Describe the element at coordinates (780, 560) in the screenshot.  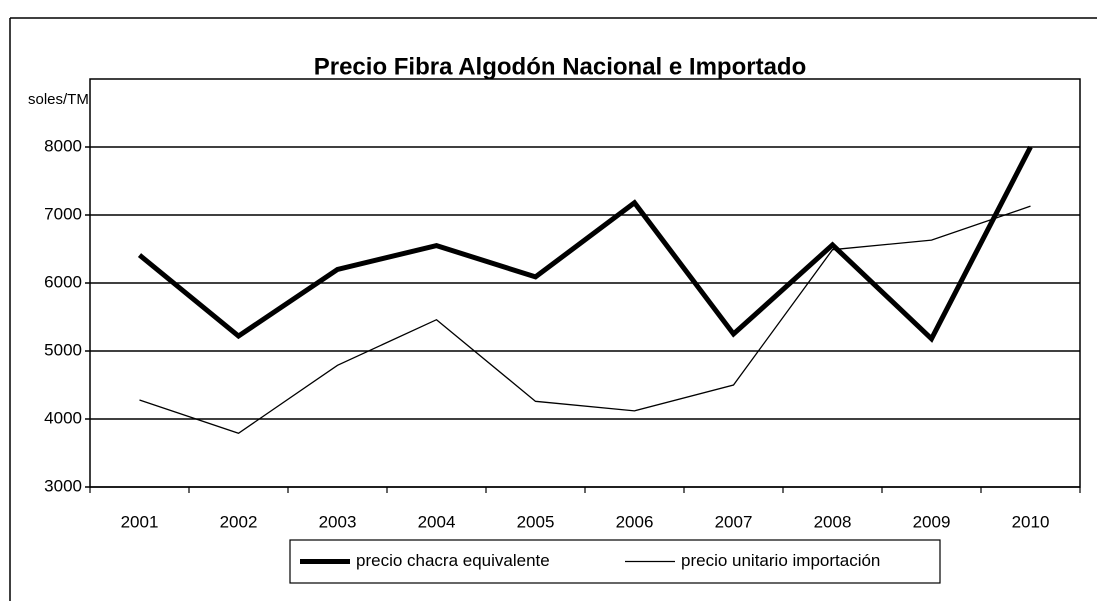
I see `legend-label: precio unitario importación` at that location.